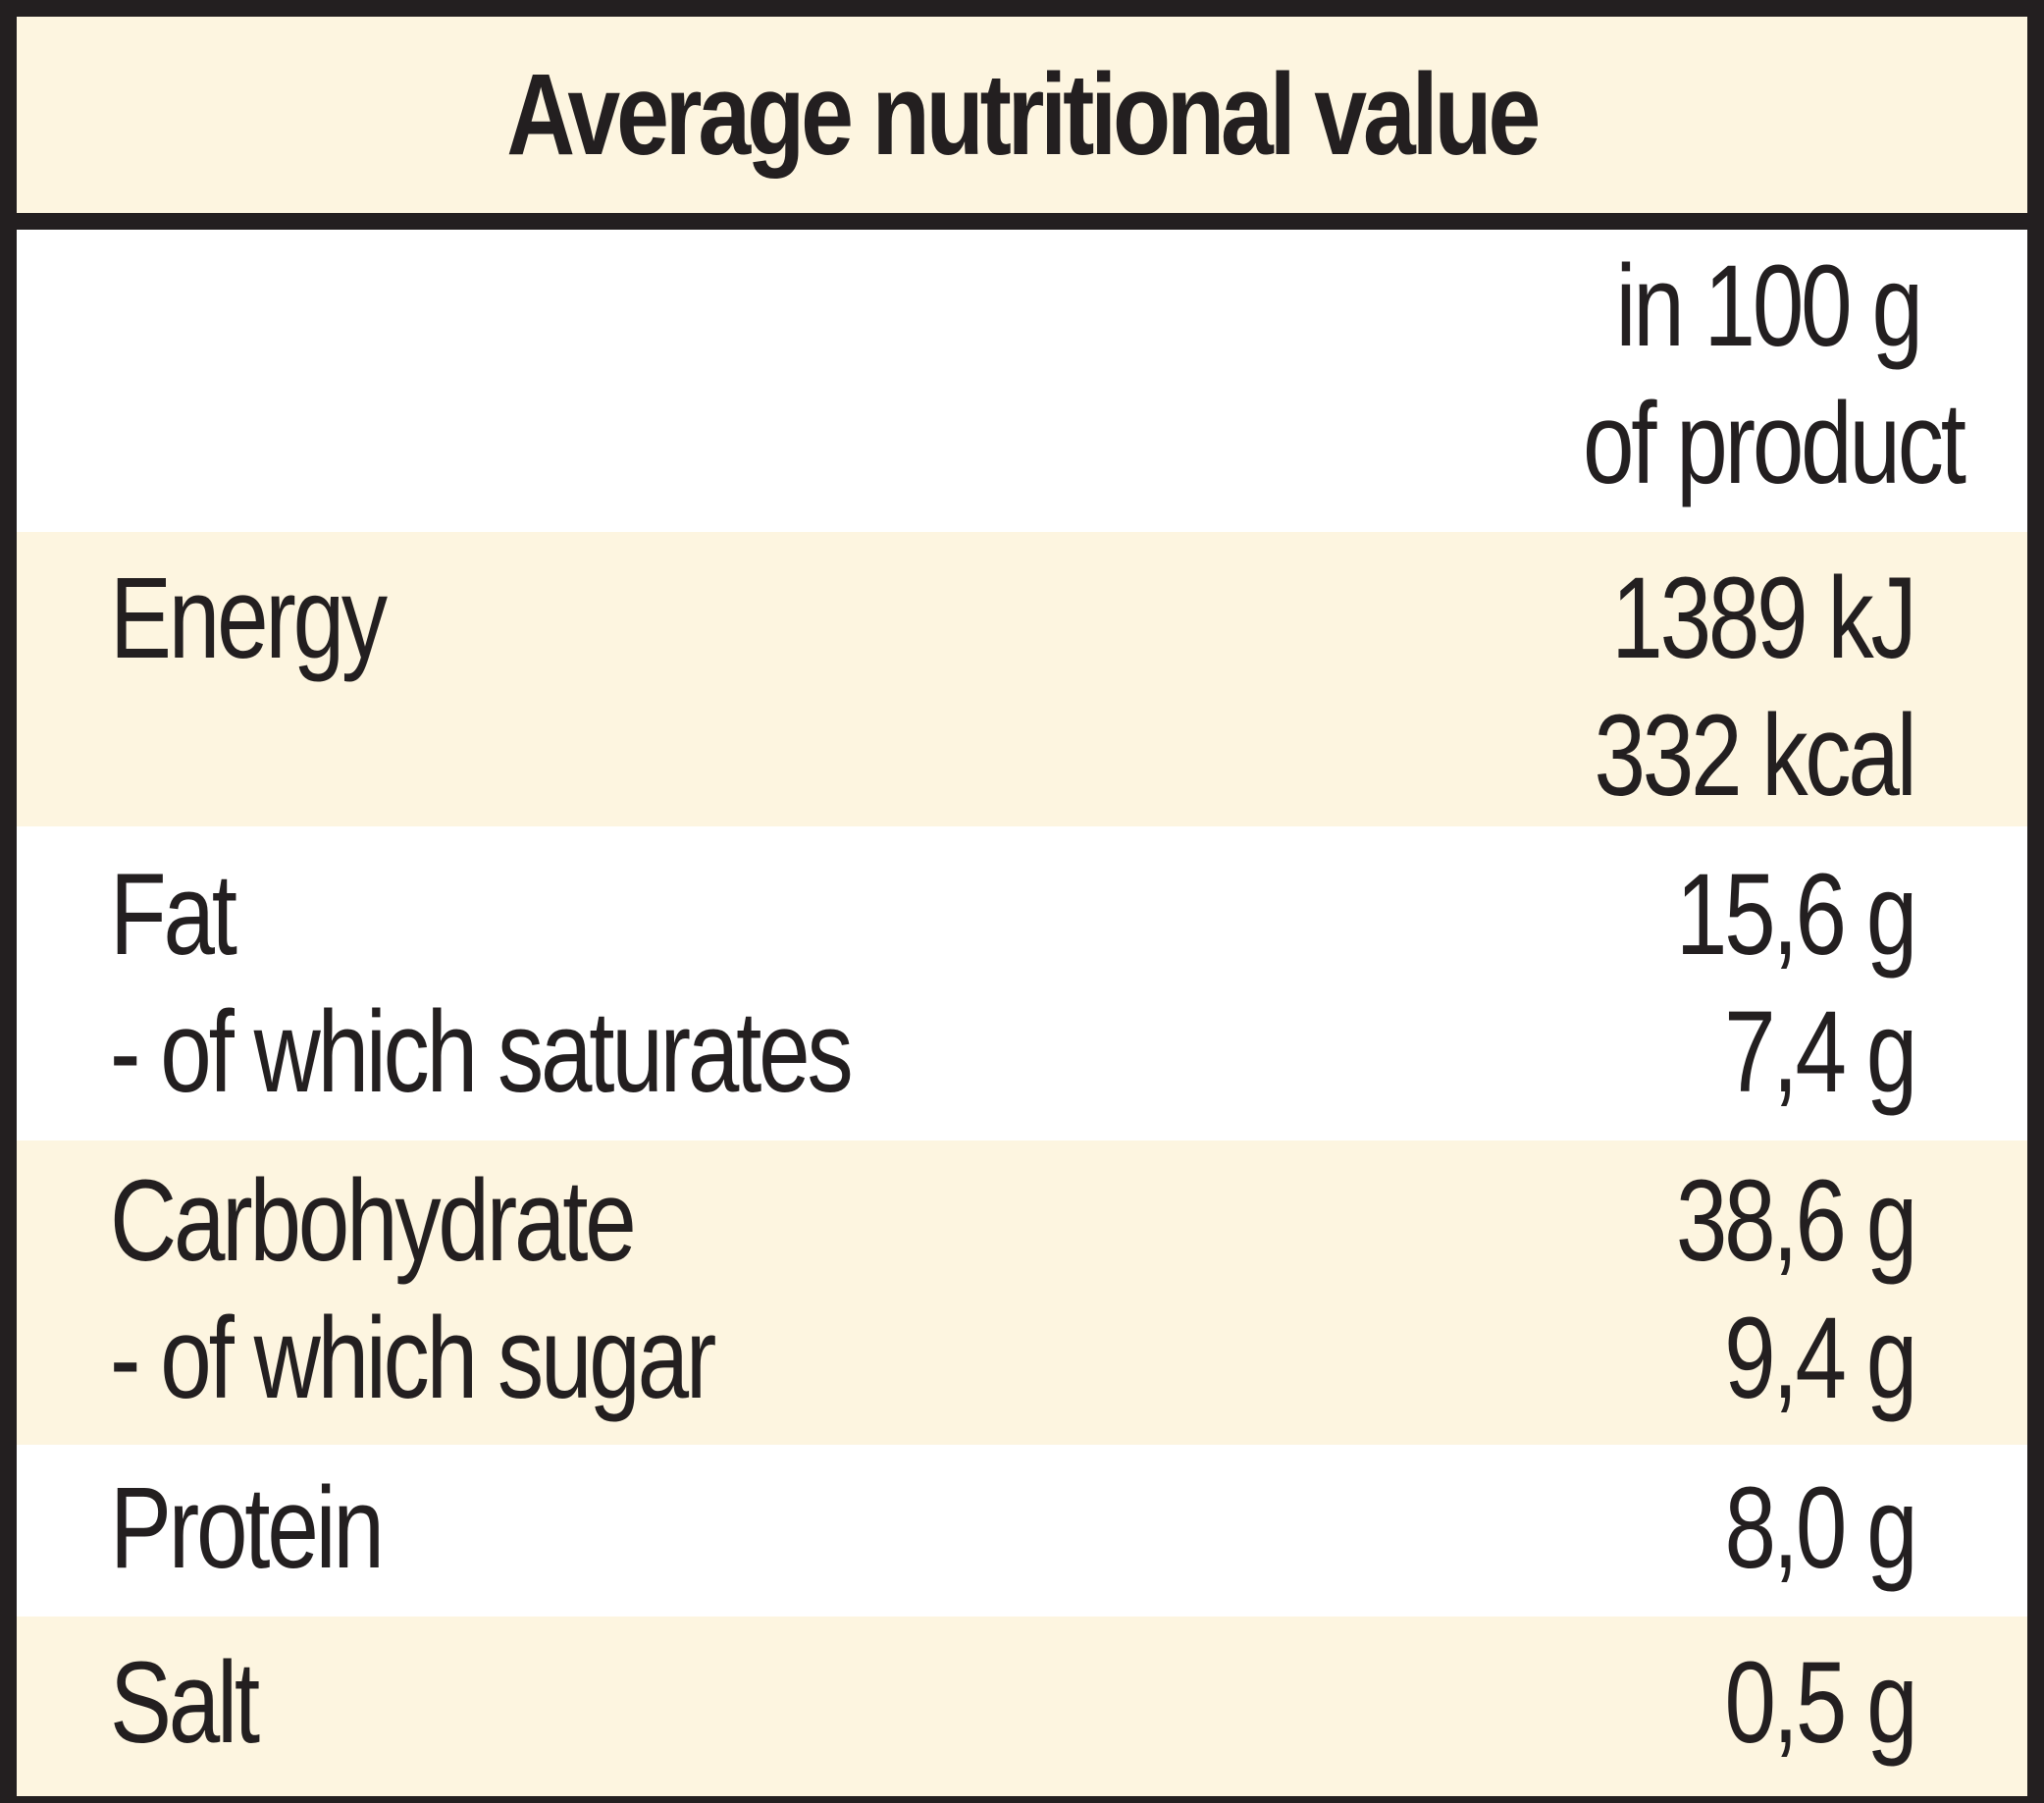 The image size is (2044, 1803). I want to click on row-value: 8,0 g, so click(1820, 1528).